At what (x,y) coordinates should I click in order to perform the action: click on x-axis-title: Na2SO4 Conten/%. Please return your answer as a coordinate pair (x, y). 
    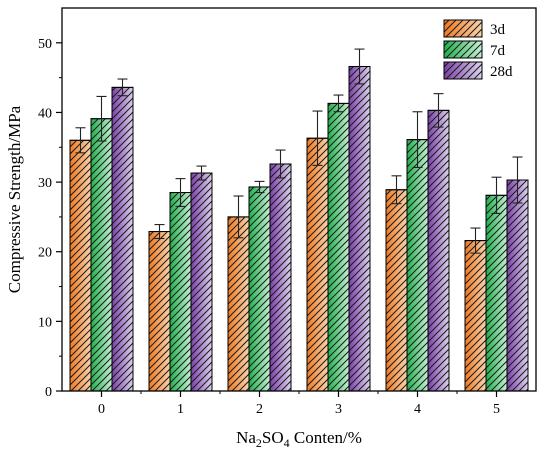
    Looking at the image, I should click on (299, 439).